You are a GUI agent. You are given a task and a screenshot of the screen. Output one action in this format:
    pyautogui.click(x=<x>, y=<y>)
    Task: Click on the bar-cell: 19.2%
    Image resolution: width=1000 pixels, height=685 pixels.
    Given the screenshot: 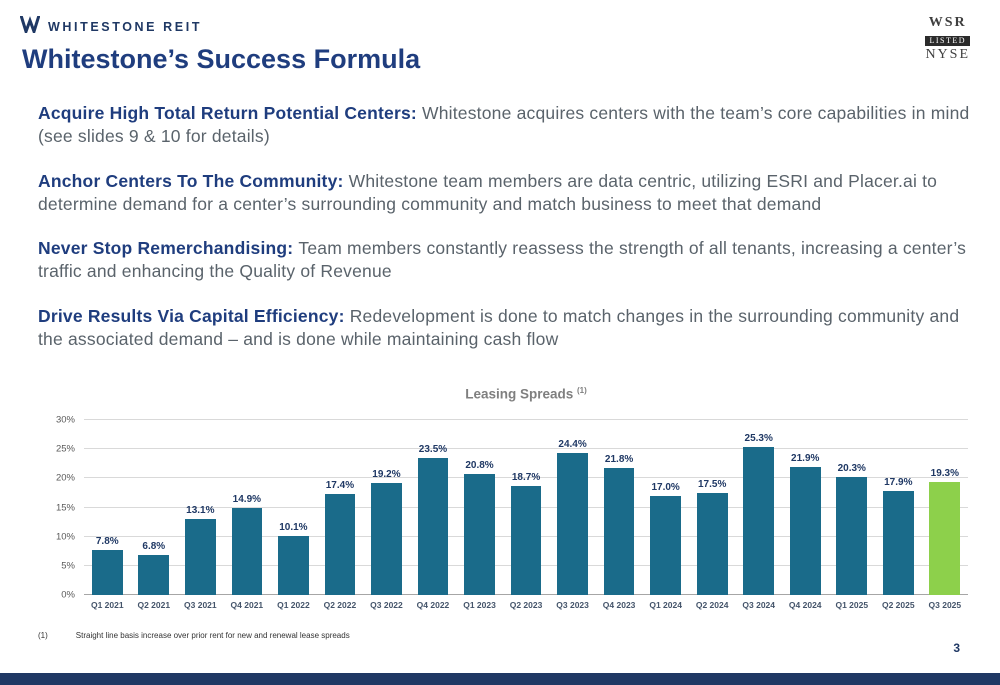 What is the action you would take?
    pyautogui.click(x=386, y=507)
    